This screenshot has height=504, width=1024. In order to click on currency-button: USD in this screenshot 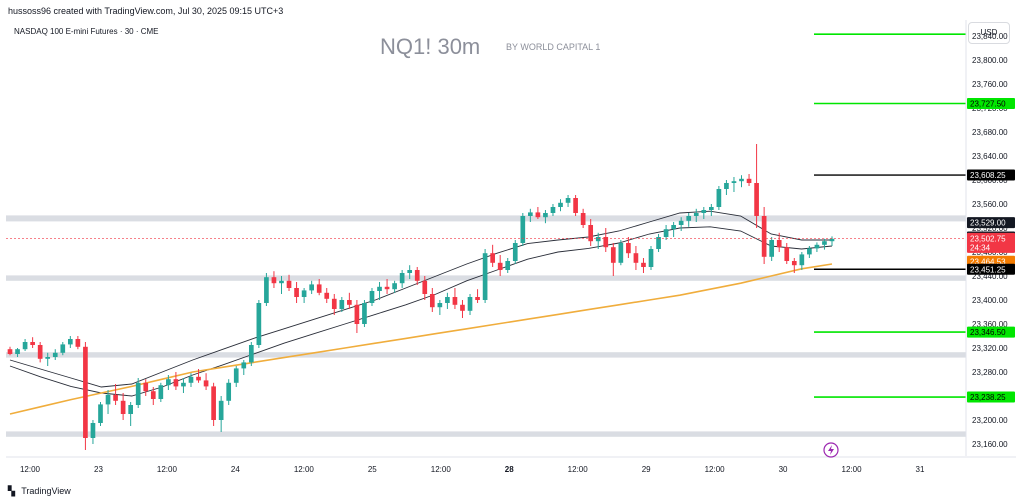, I will do `click(989, 33)`.